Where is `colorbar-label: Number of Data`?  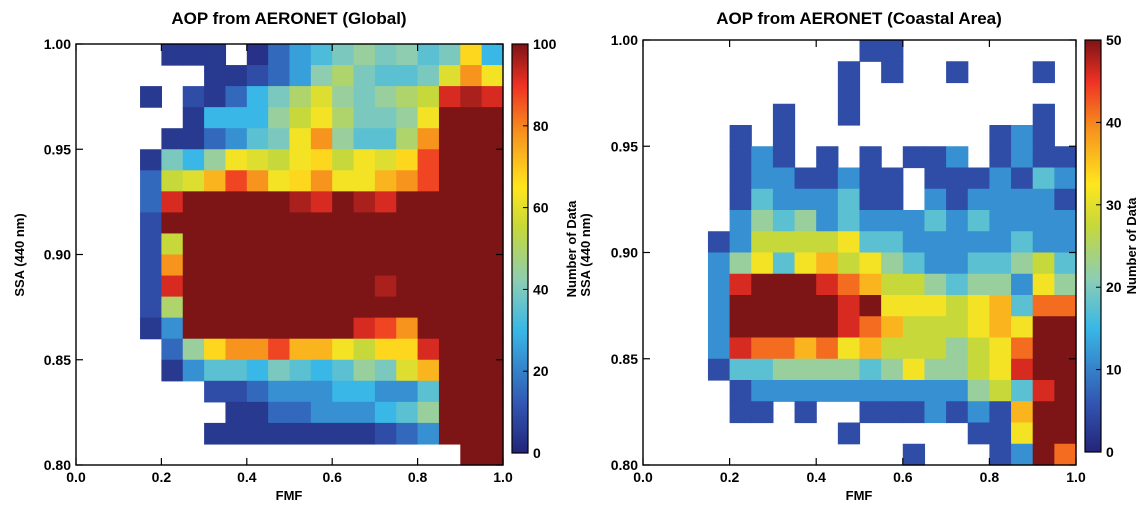 colorbar-label: Number of Data is located at coordinates (1131, 246).